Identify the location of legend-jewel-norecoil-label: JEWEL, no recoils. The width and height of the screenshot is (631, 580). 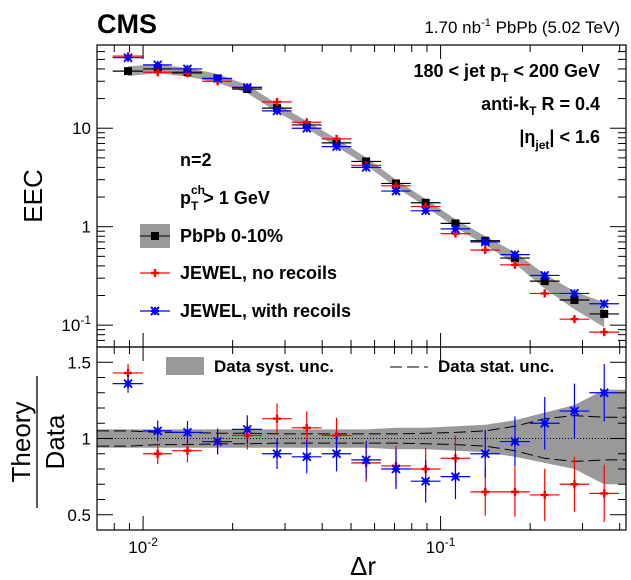
(258, 273).